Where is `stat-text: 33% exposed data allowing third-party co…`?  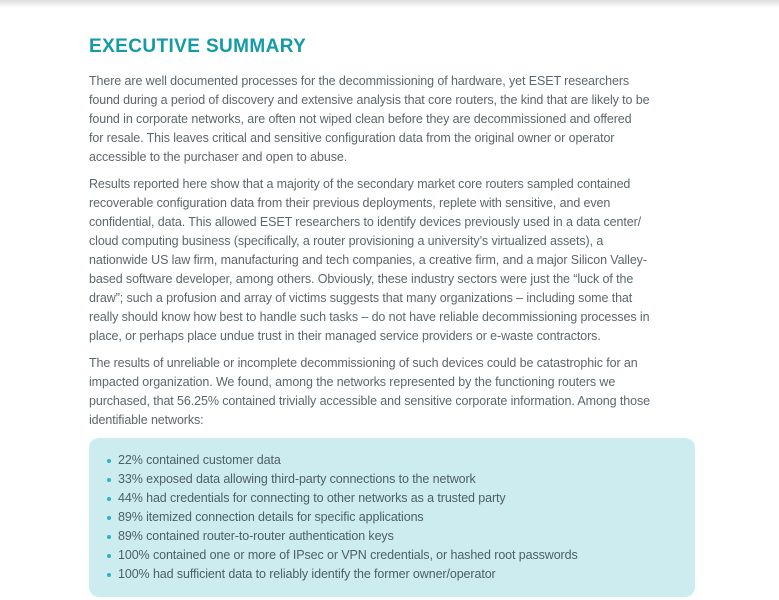 stat-text: 33% exposed data allowing third-party co… is located at coordinates (297, 478).